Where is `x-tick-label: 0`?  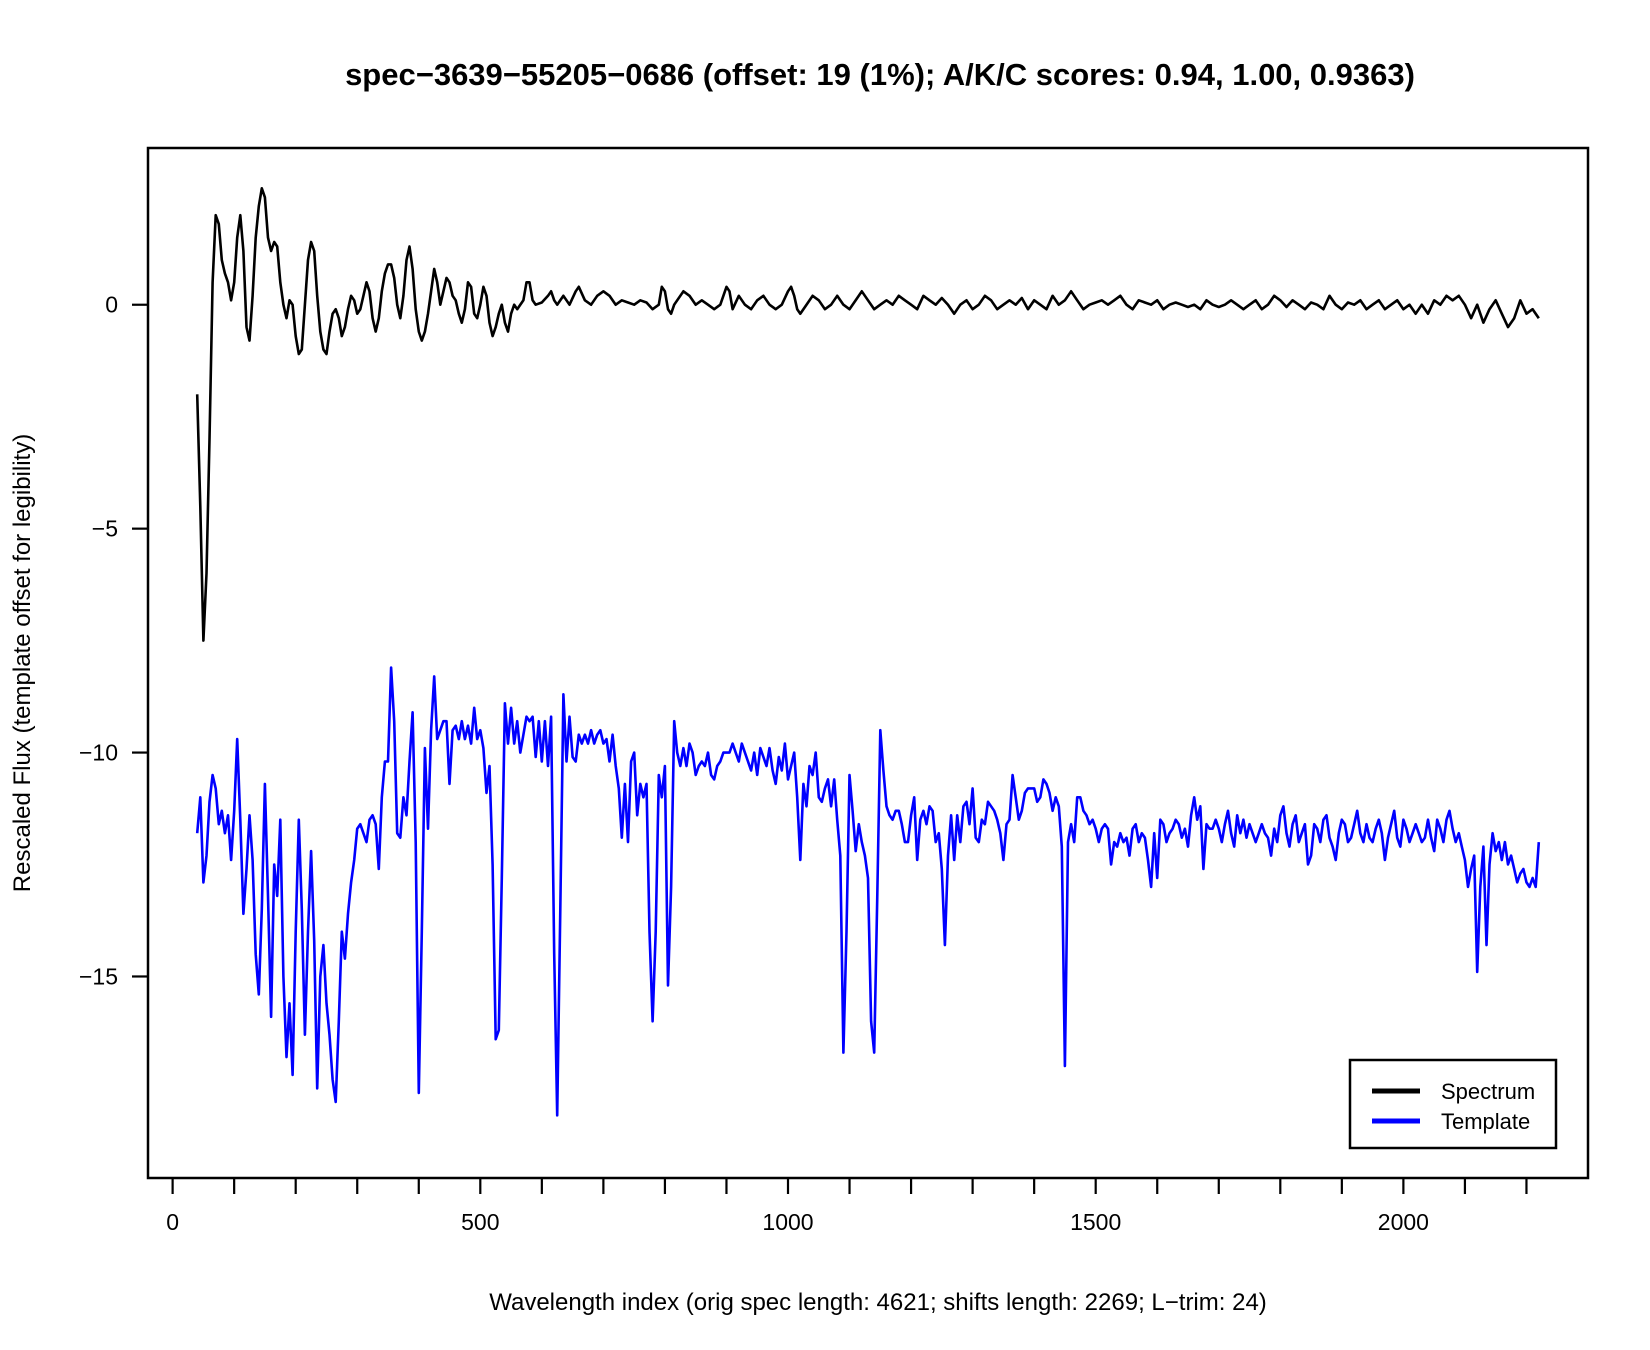 x-tick-label: 0 is located at coordinates (172, 1222).